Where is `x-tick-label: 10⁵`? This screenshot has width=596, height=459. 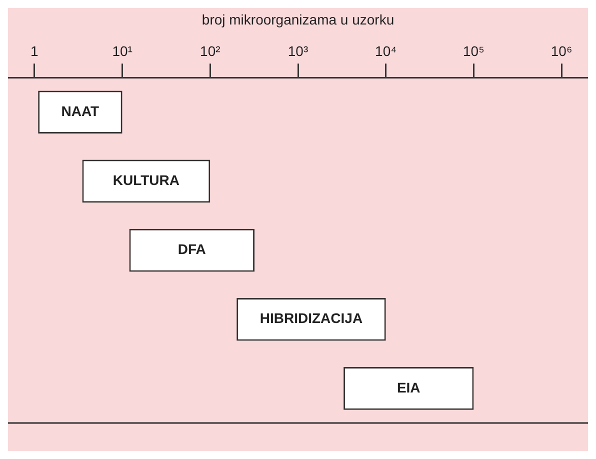
x-tick-label: 10⁵ is located at coordinates (473, 51).